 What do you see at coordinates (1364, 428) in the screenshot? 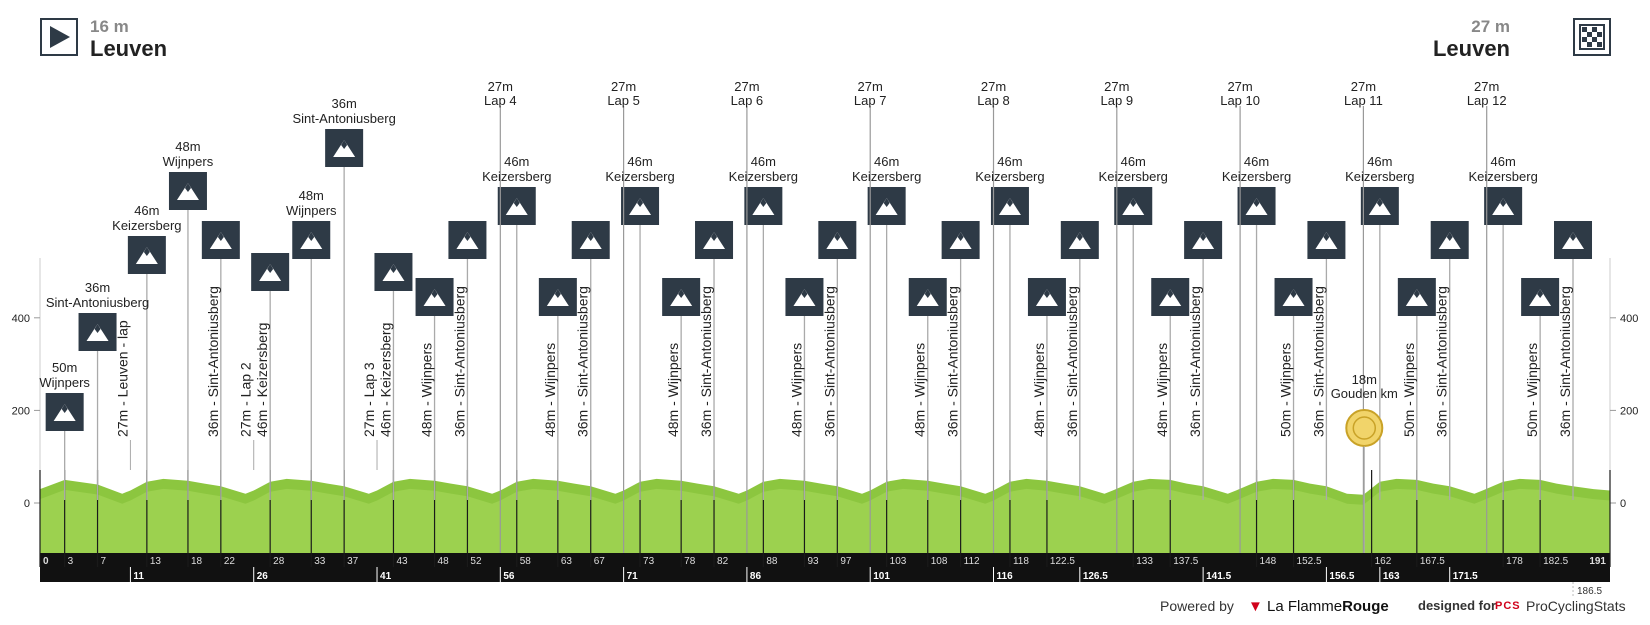
I see `gouden-km-medal-ring` at bounding box center [1364, 428].